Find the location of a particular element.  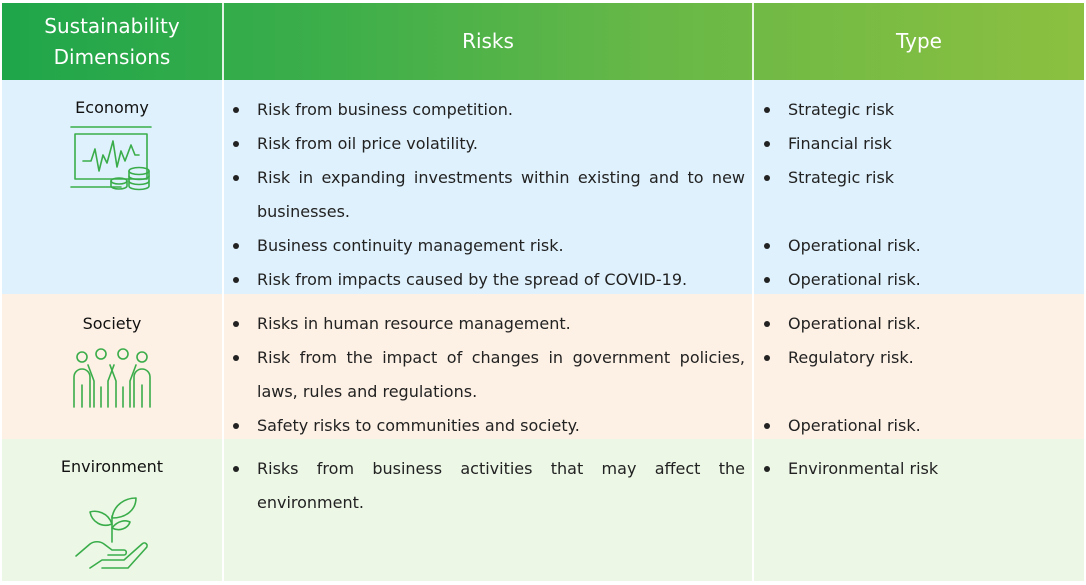

dimension-cell: Economy is located at coordinates (112, 146).